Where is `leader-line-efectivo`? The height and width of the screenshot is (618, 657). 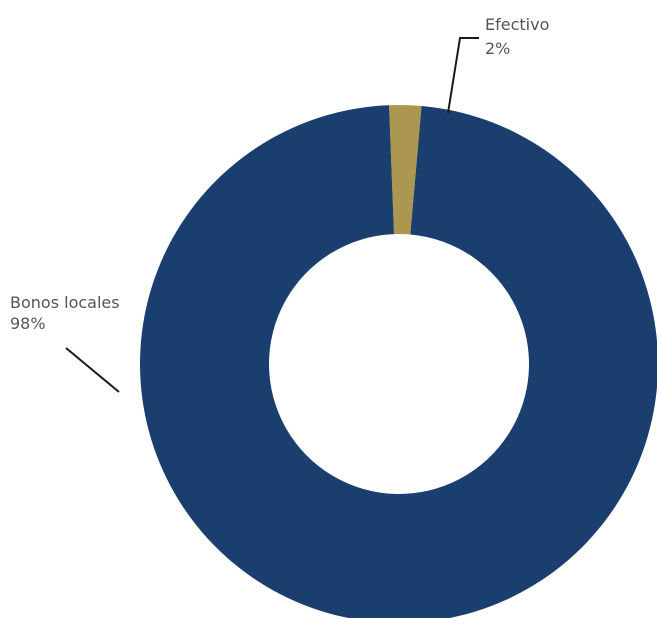 leader-line-efectivo is located at coordinates (463, 75).